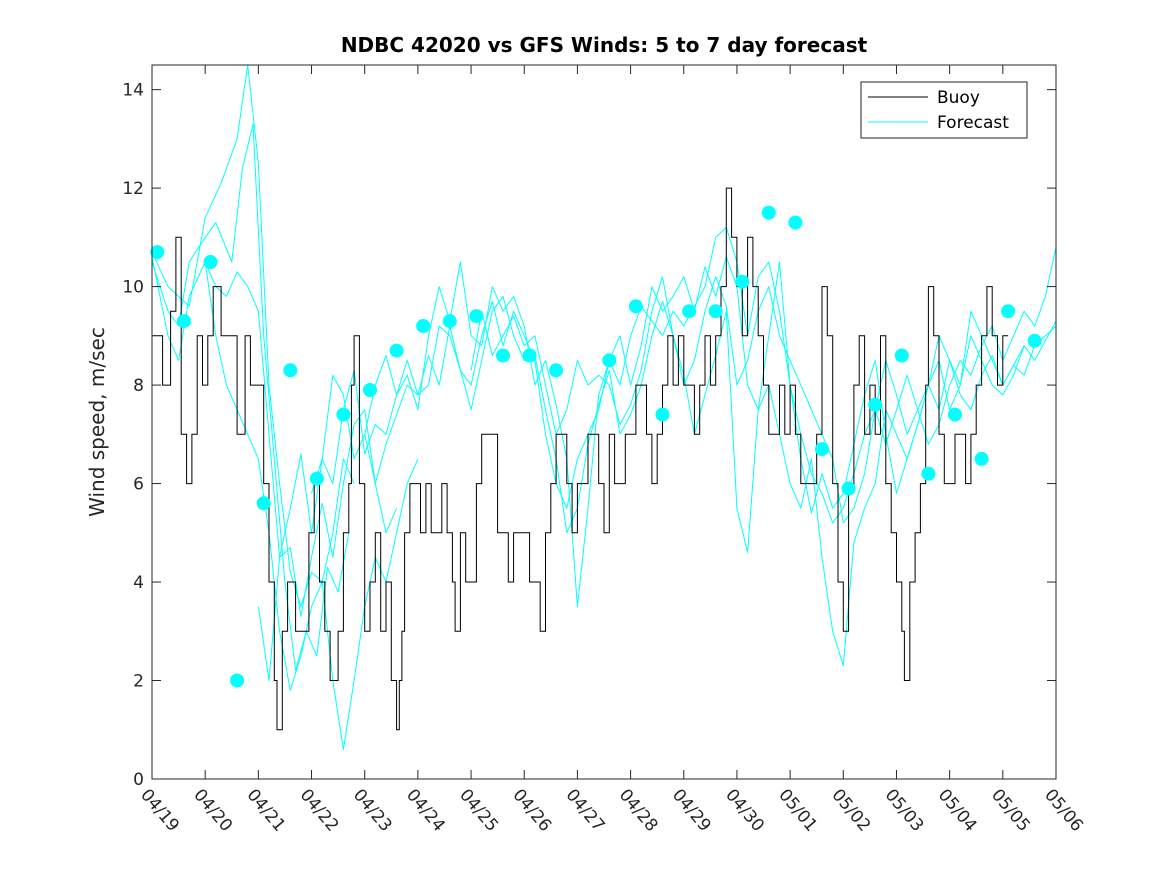  What do you see at coordinates (138, 485) in the screenshot?
I see `y-tick-label: 6` at bounding box center [138, 485].